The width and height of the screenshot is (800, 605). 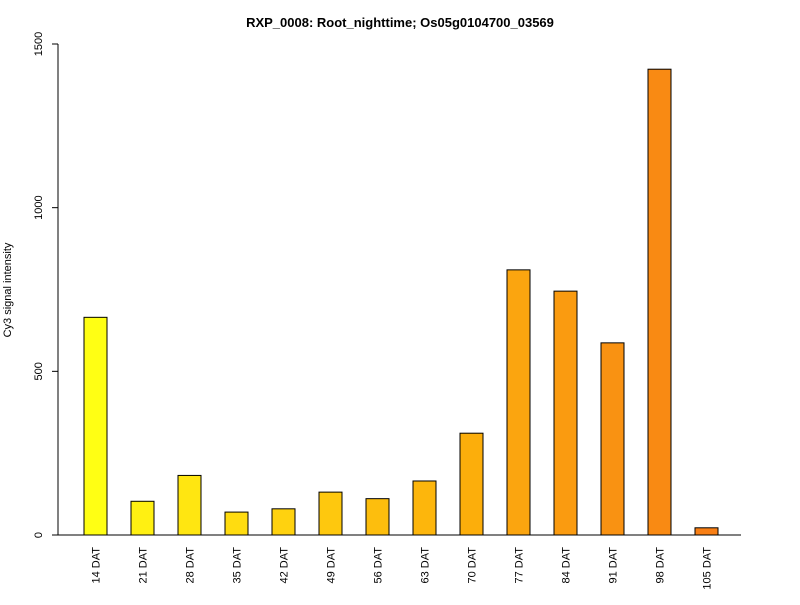 I want to click on bar-70-dat, so click(x=471, y=484).